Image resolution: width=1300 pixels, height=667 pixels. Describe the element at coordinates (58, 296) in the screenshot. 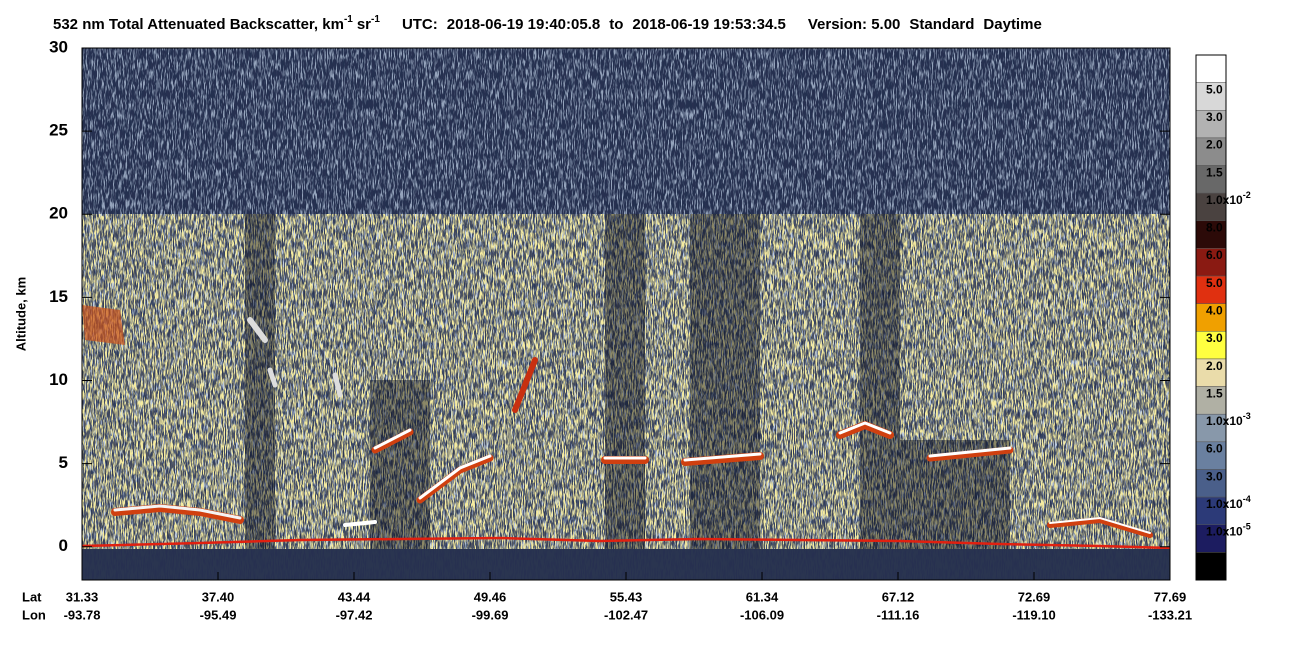

I see `y-tick-label: 15` at that location.